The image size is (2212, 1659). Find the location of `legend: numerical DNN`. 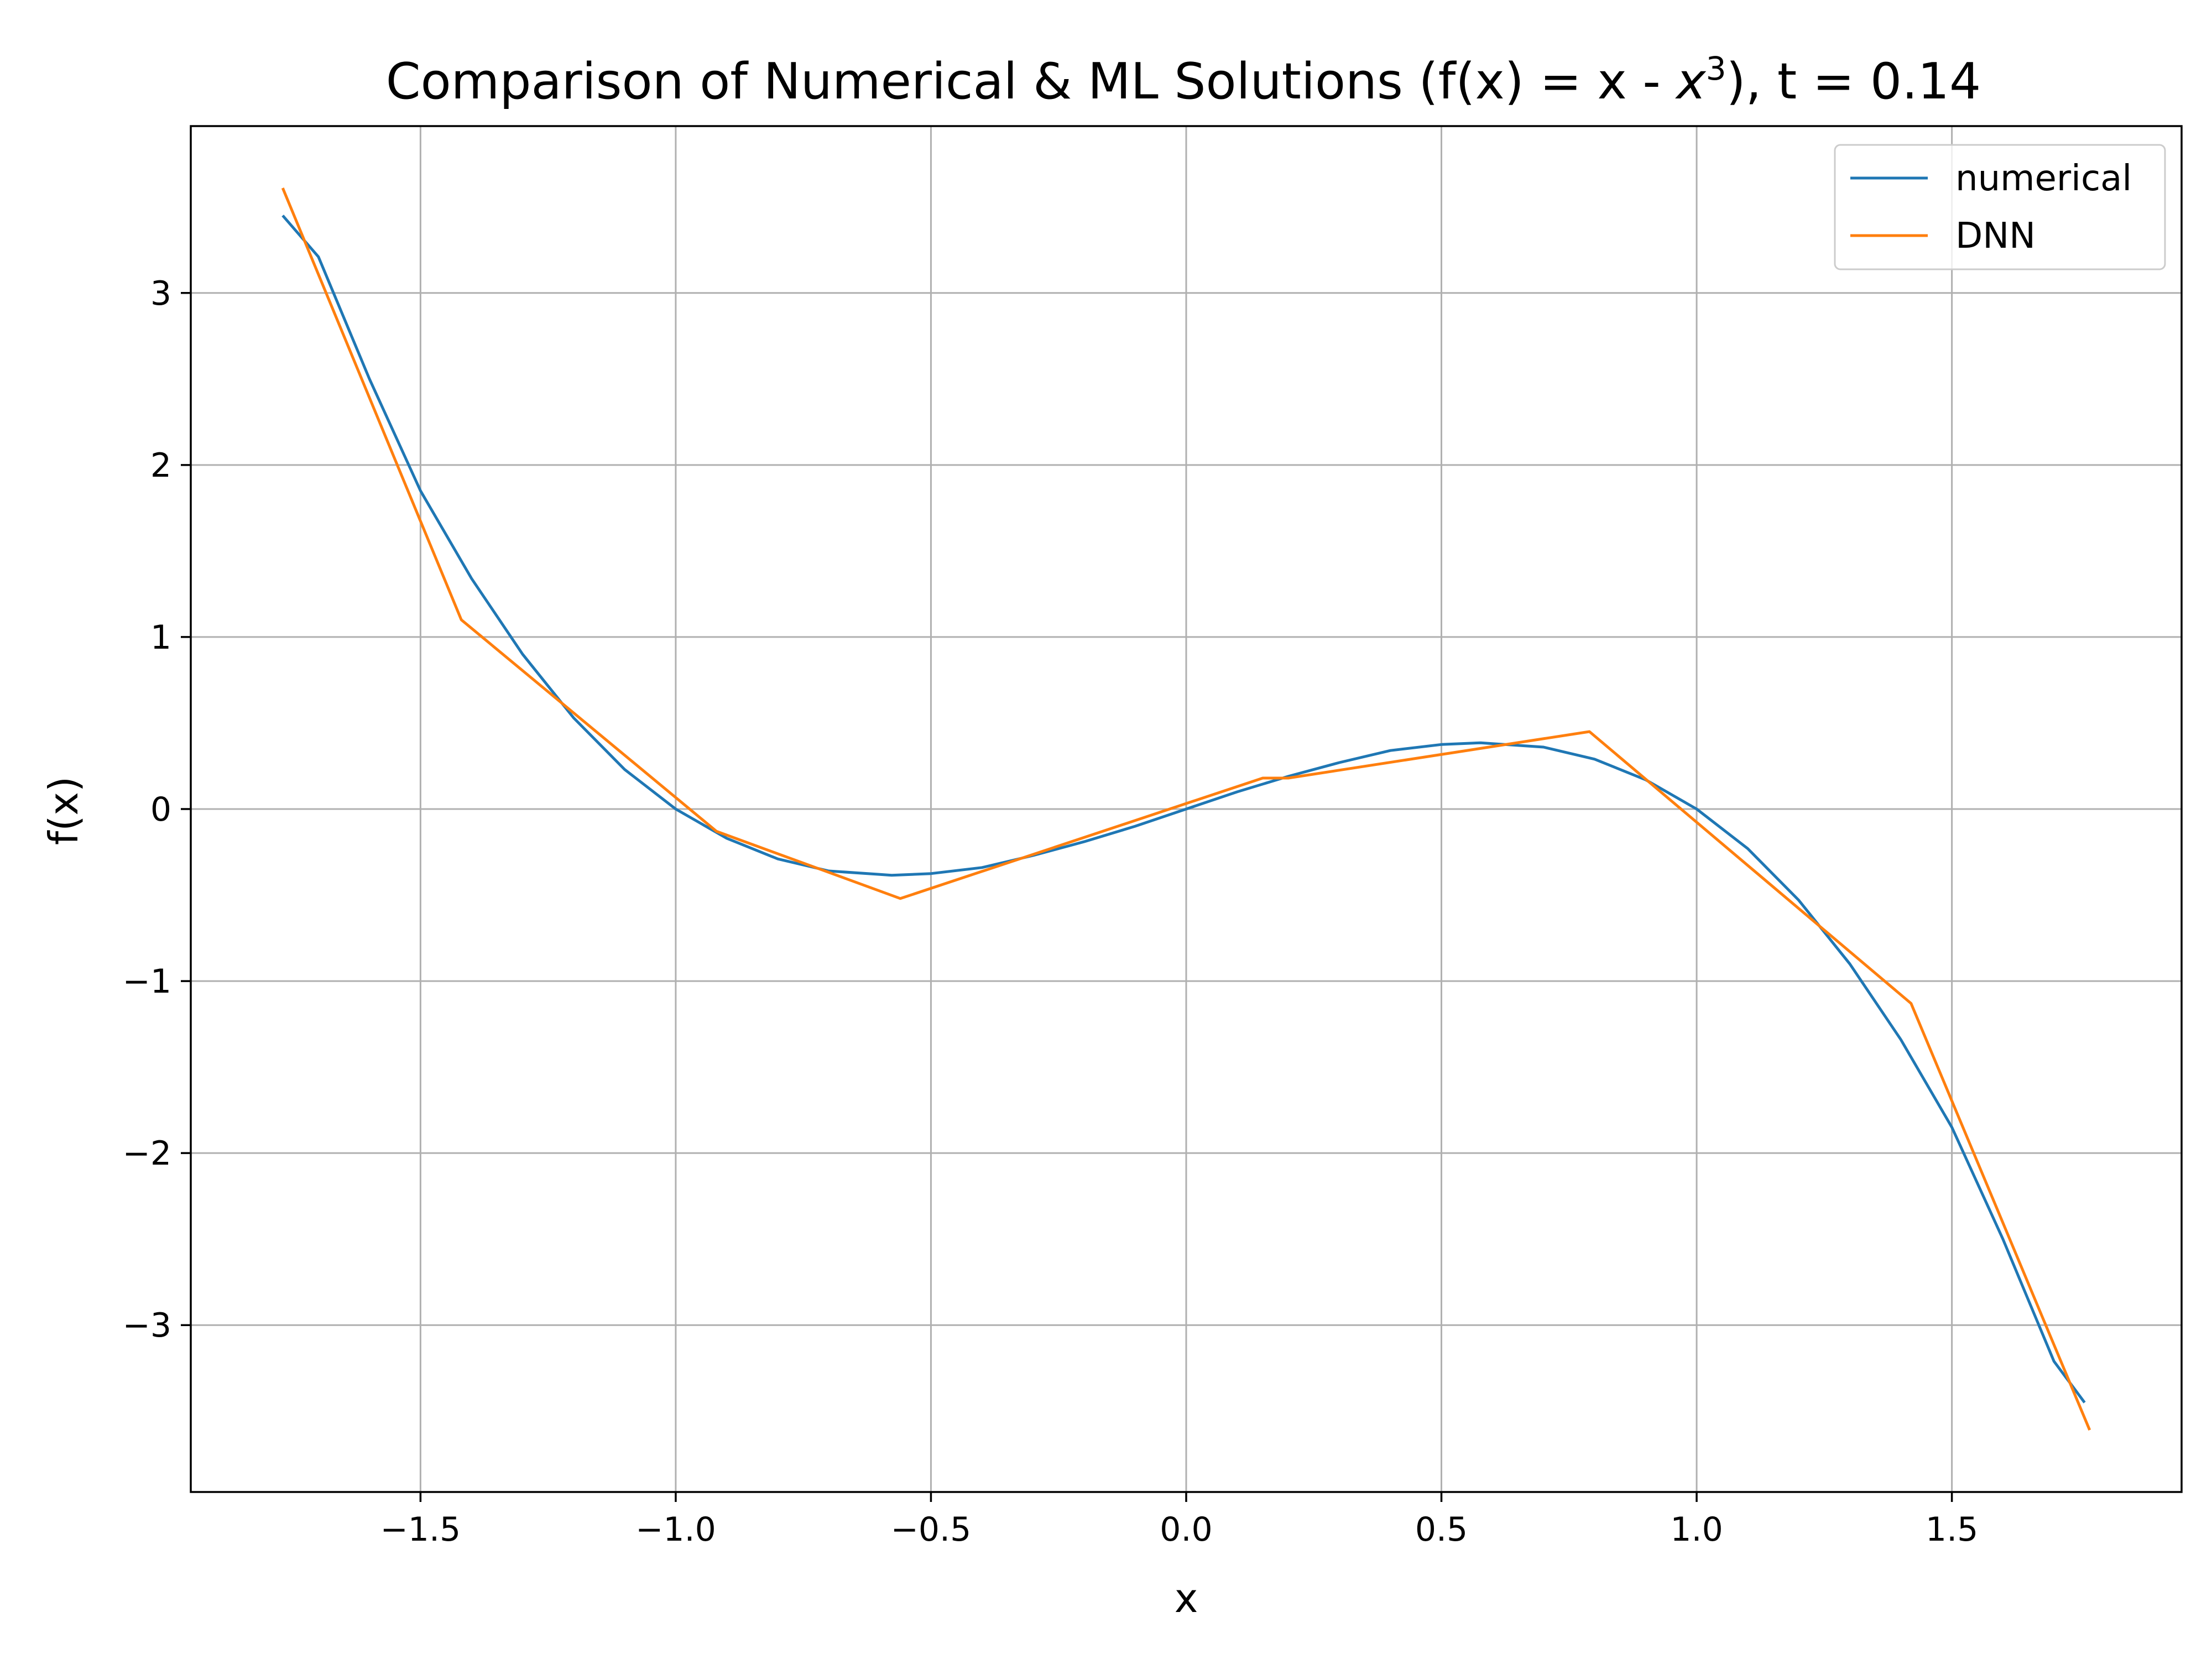

legend: numerical DNN is located at coordinates (2000, 207).